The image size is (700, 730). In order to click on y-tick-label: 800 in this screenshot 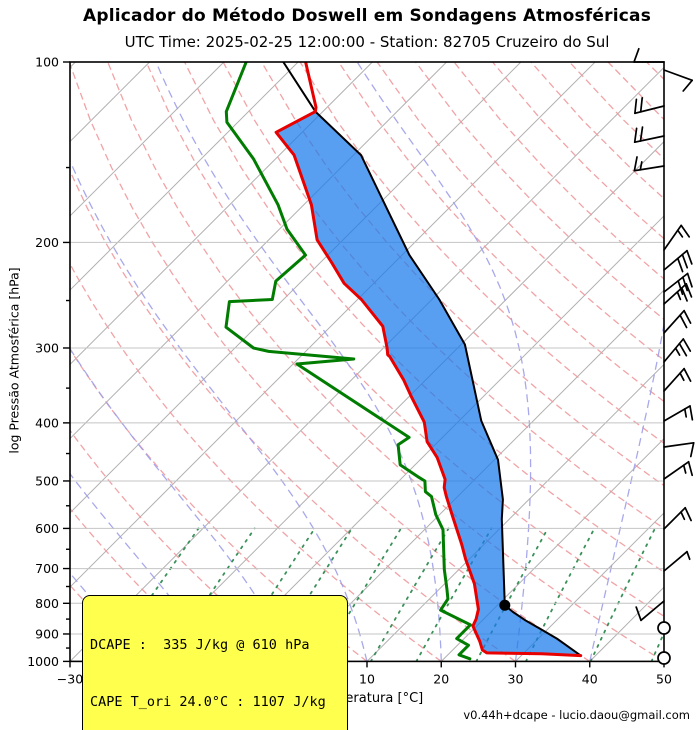, I will do `click(47, 603)`.